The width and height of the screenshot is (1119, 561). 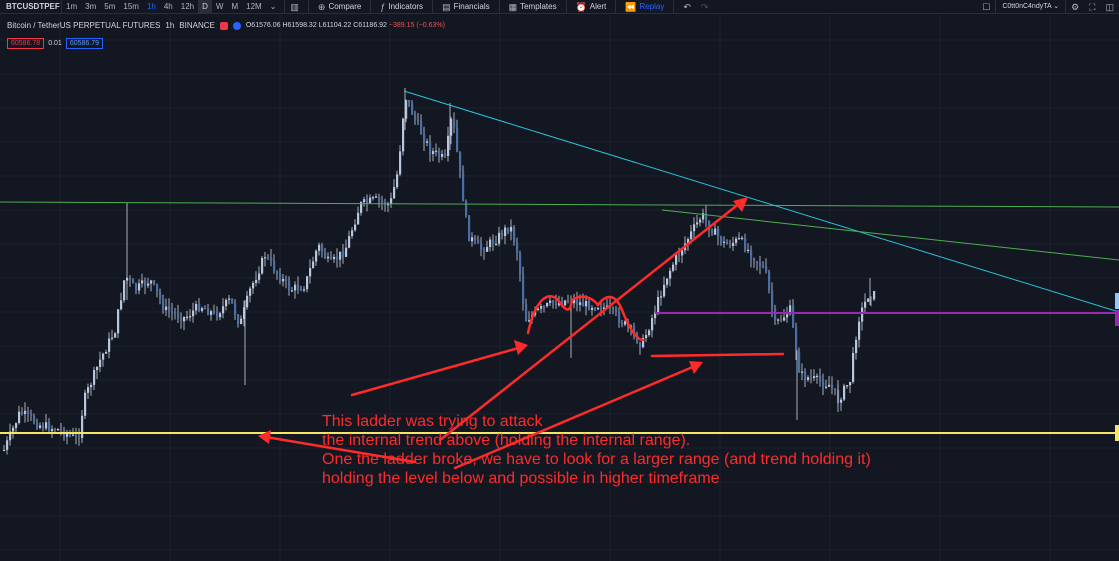 I want to click on alert-label: Alert, so click(x=598, y=6).